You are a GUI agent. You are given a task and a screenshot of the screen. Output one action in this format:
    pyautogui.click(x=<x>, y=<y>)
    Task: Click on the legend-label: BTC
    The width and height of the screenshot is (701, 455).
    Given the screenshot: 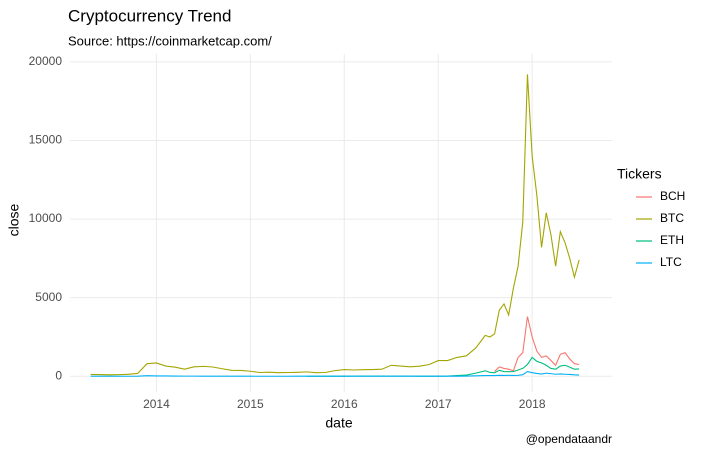 What is the action you would take?
    pyautogui.click(x=672, y=218)
    